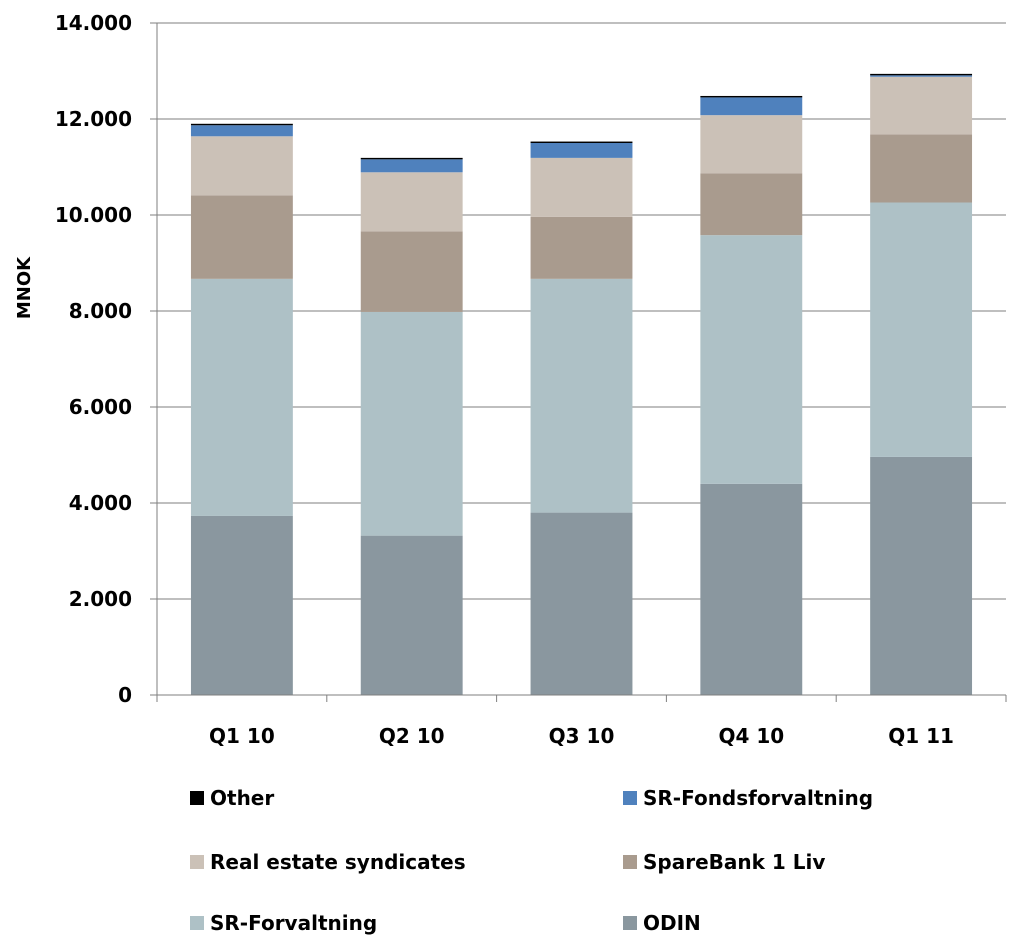 This screenshot has height=935, width=1009. I want to click on y-axis-title: MNOK, so click(24, 287).